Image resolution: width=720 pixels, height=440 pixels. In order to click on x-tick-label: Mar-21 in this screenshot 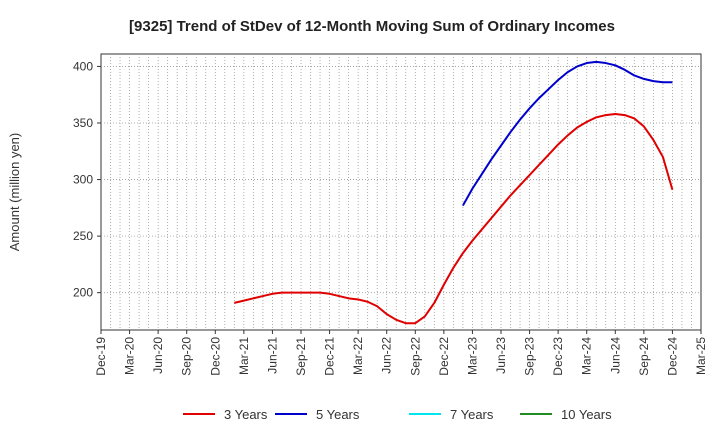, I will do `click(244, 356)`.